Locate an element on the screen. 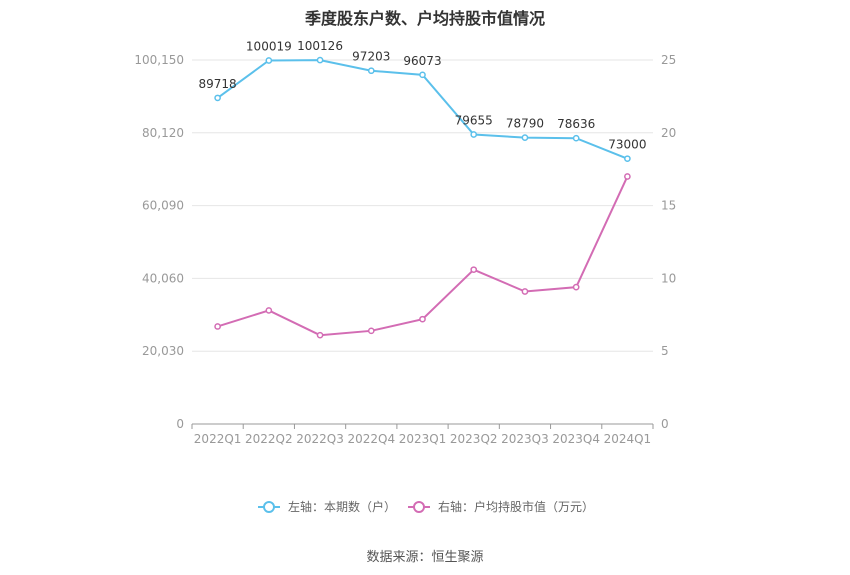  x-axis-tick-label: 2022Q4 is located at coordinates (371, 439).